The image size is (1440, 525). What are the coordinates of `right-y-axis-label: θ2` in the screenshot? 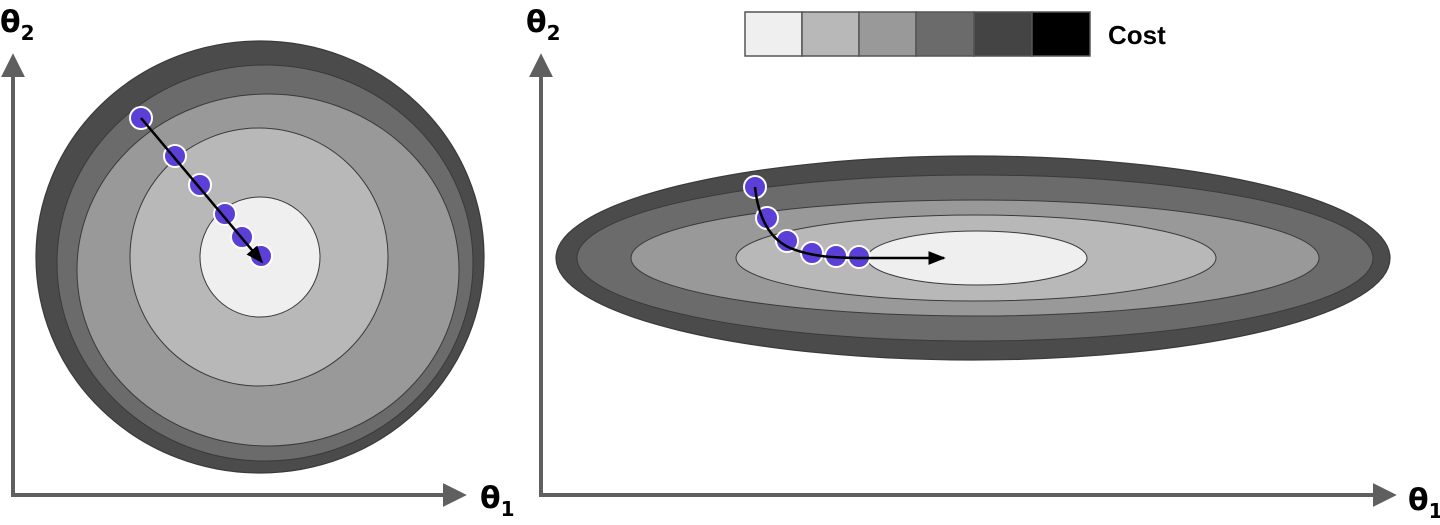 It's located at (543, 25).